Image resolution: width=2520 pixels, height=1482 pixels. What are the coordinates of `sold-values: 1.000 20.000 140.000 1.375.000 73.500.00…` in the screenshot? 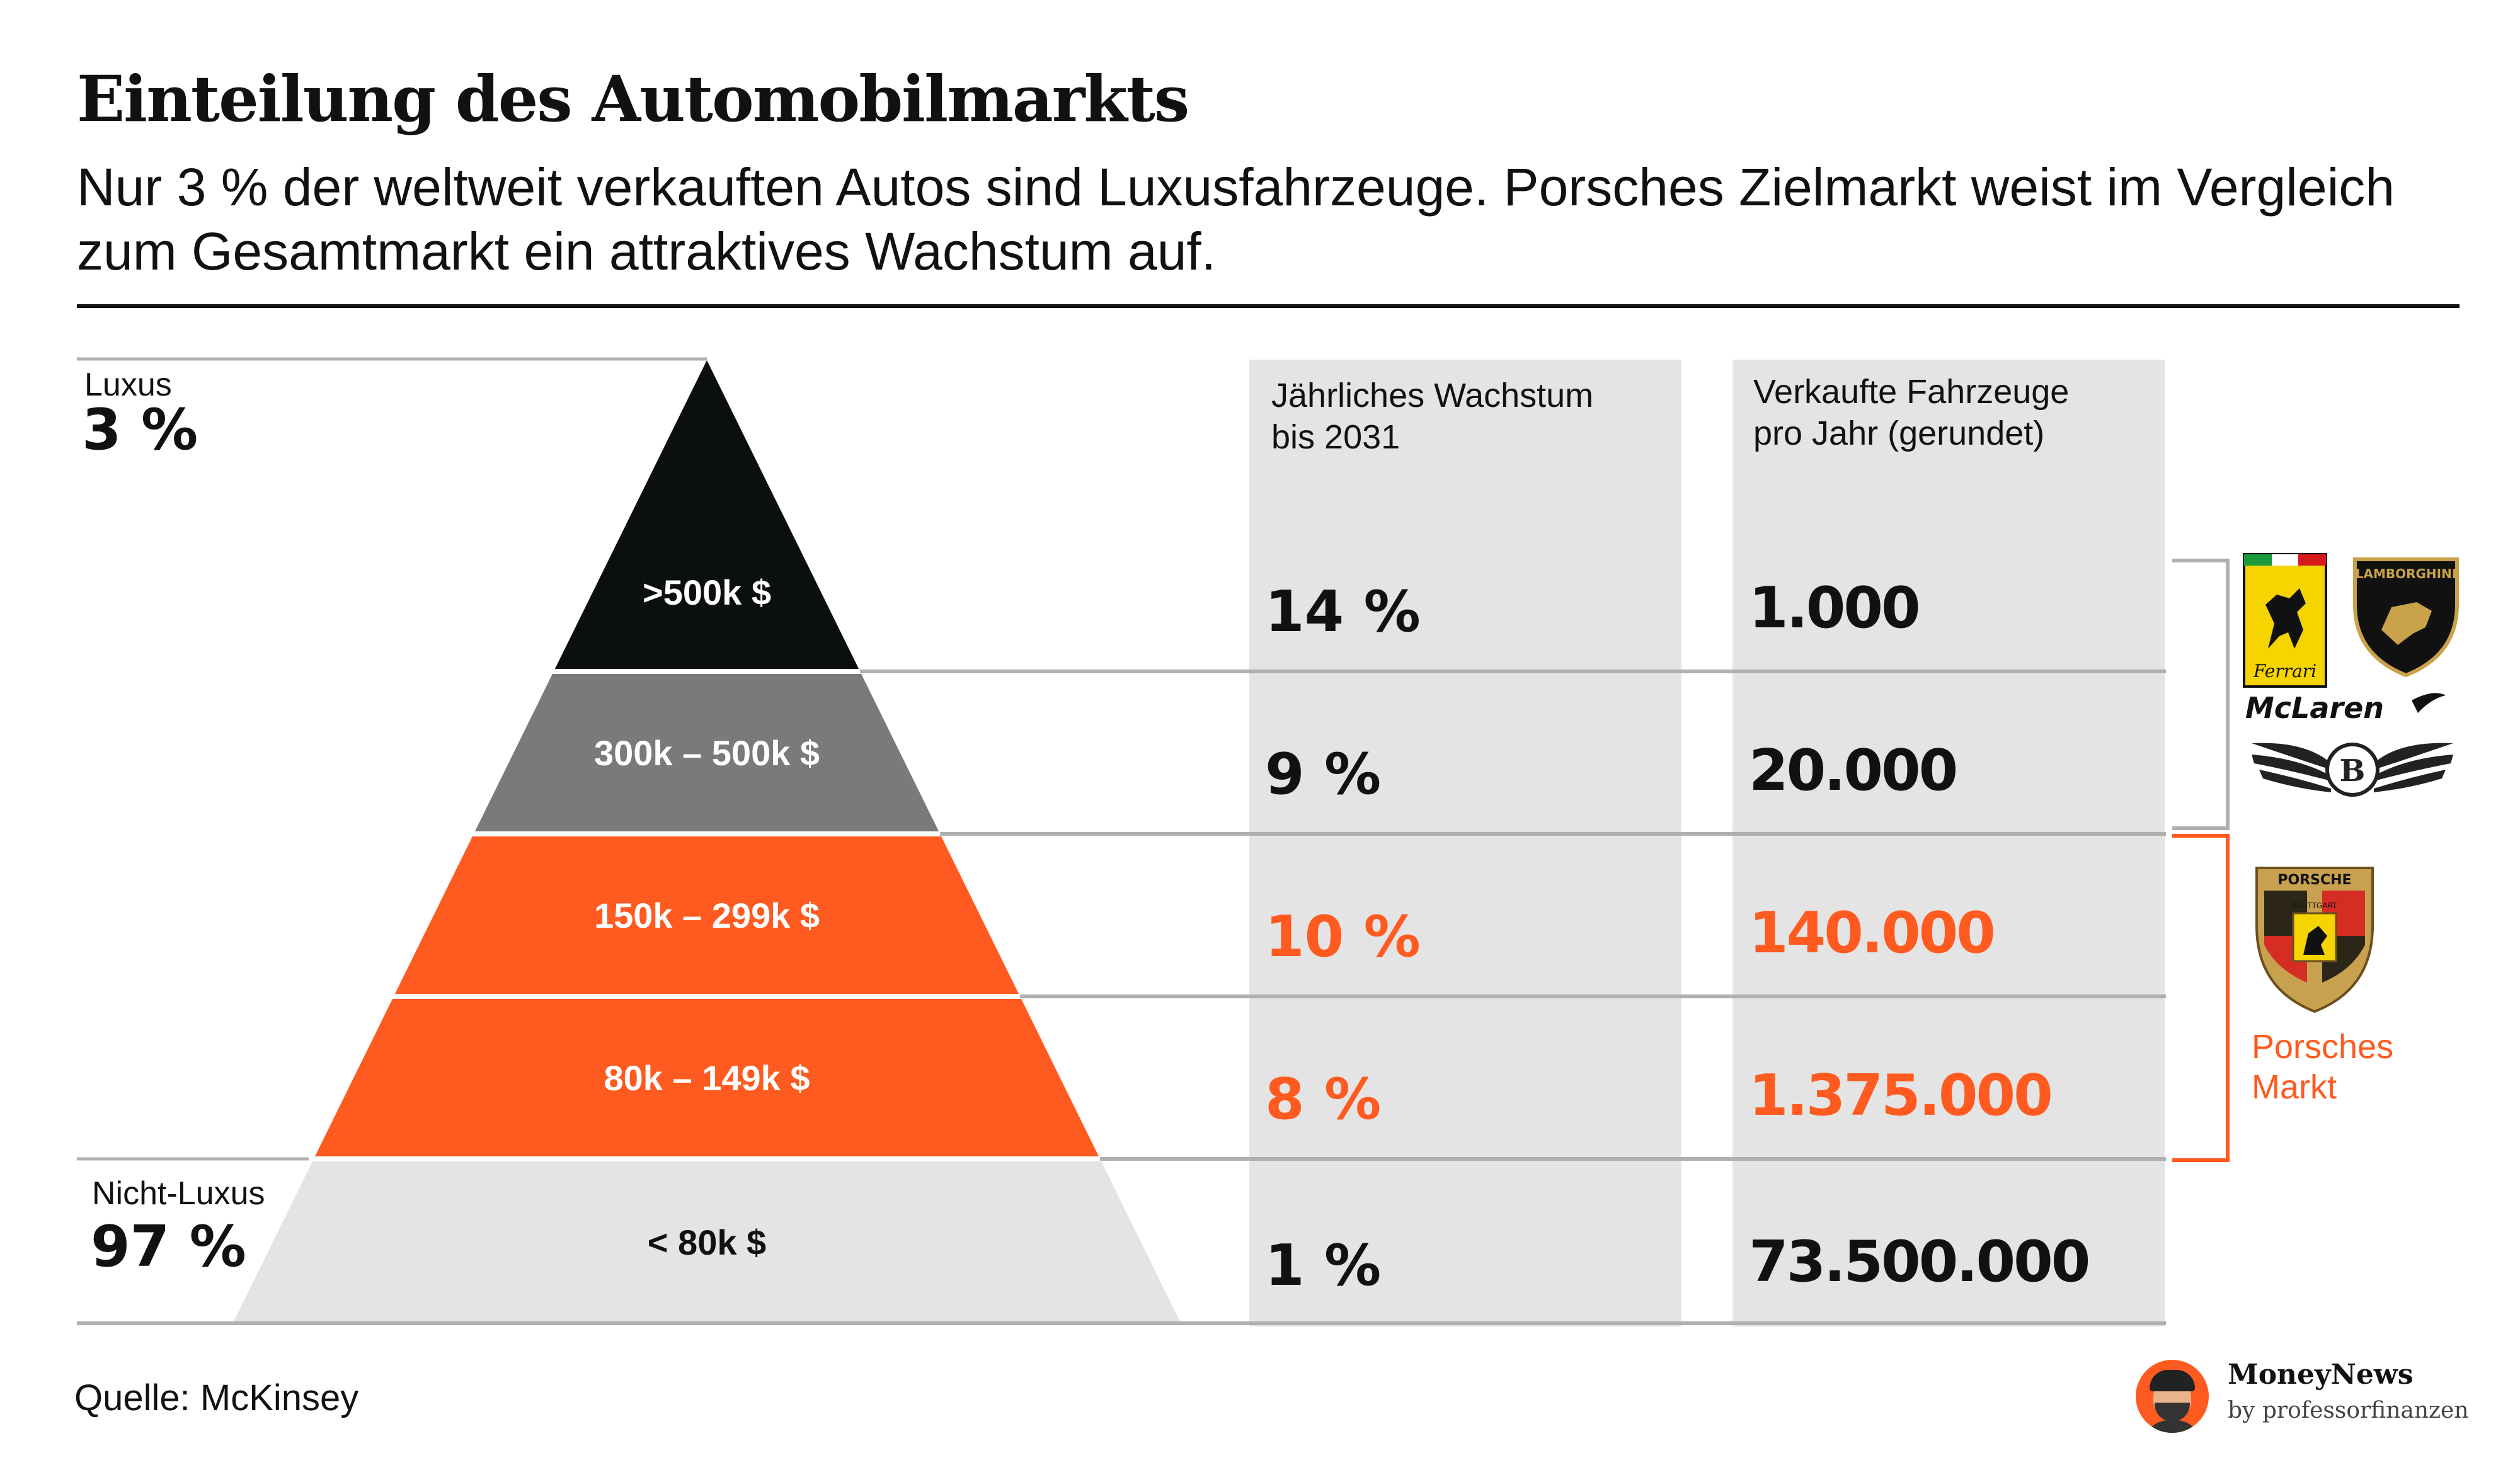 It's located at (1919, 935).